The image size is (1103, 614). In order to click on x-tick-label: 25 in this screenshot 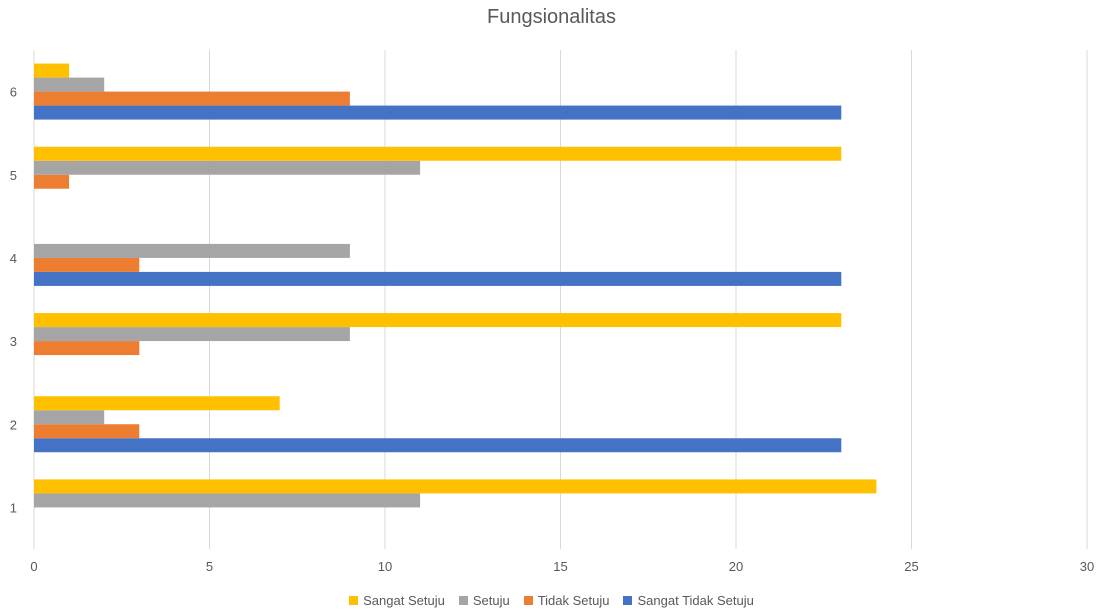, I will do `click(911, 566)`.